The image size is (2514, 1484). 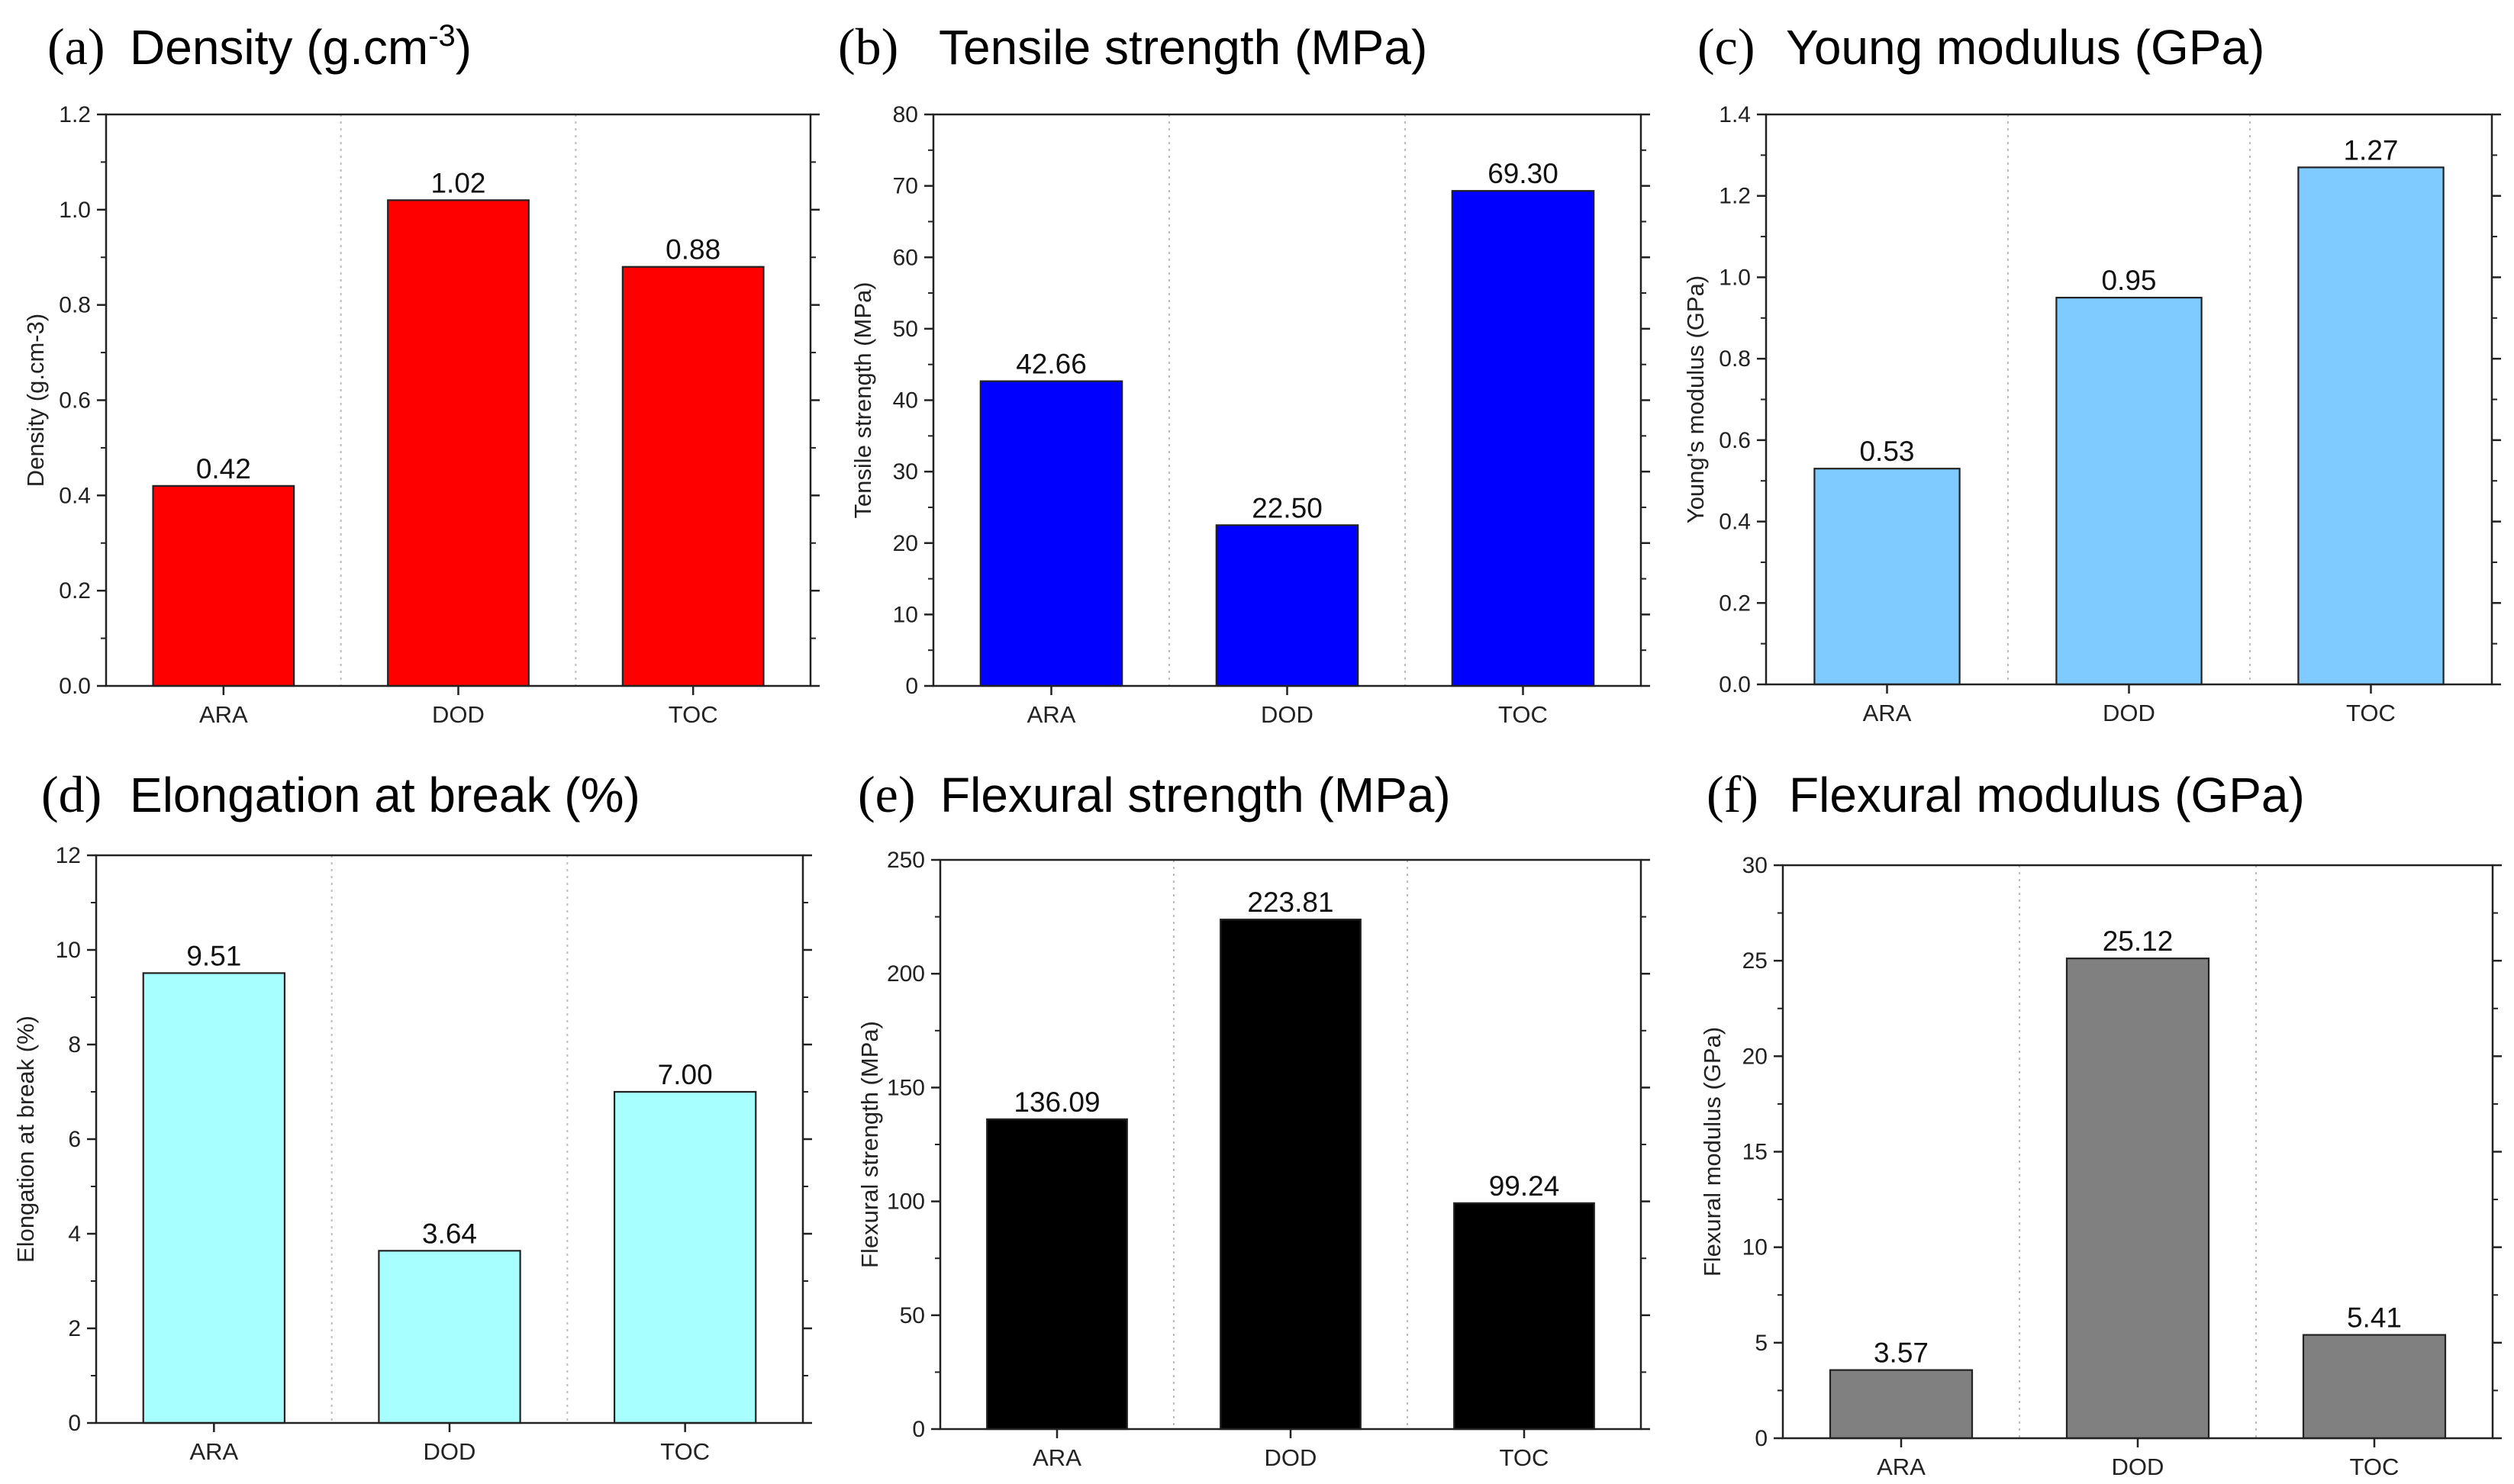 I want to click on data-label-ara: 0.42, so click(x=223, y=468).